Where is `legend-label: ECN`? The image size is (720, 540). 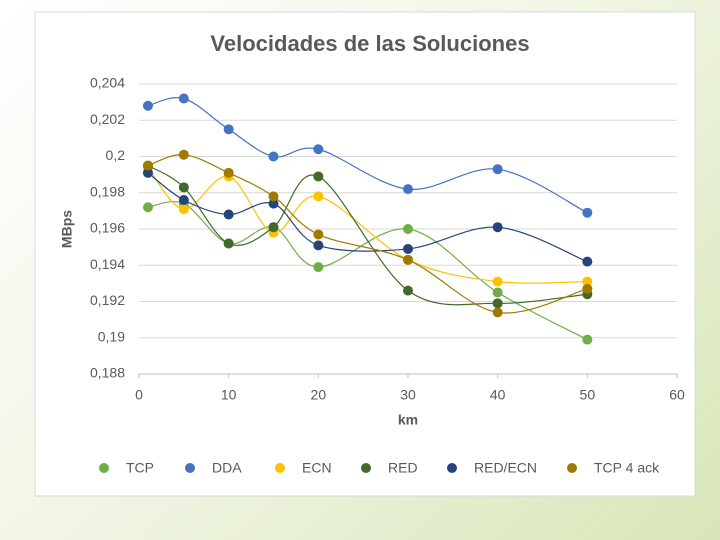
legend-label: ECN is located at coordinates (317, 468).